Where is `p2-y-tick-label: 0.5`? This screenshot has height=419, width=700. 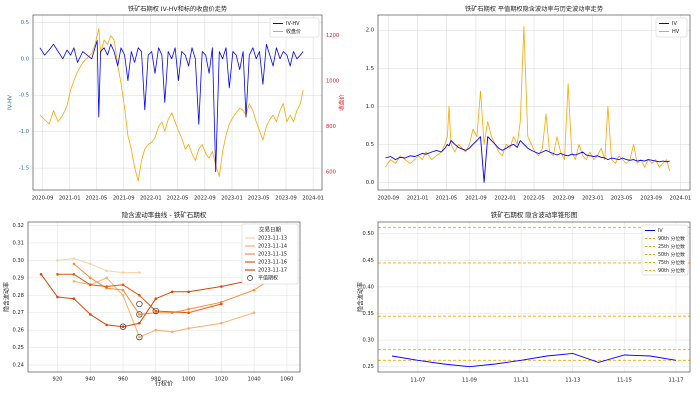 p2-y-tick-label: 0.5 is located at coordinates (370, 145).